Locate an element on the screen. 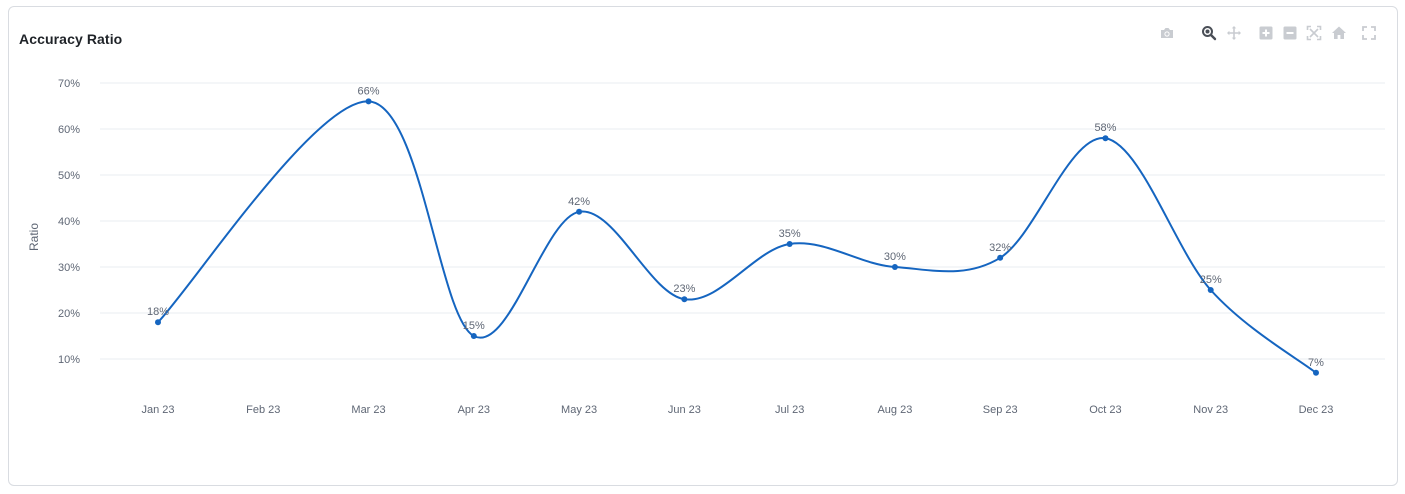 The height and width of the screenshot is (494, 1405). x-tick-label: Dec 23 is located at coordinates (1316, 410).